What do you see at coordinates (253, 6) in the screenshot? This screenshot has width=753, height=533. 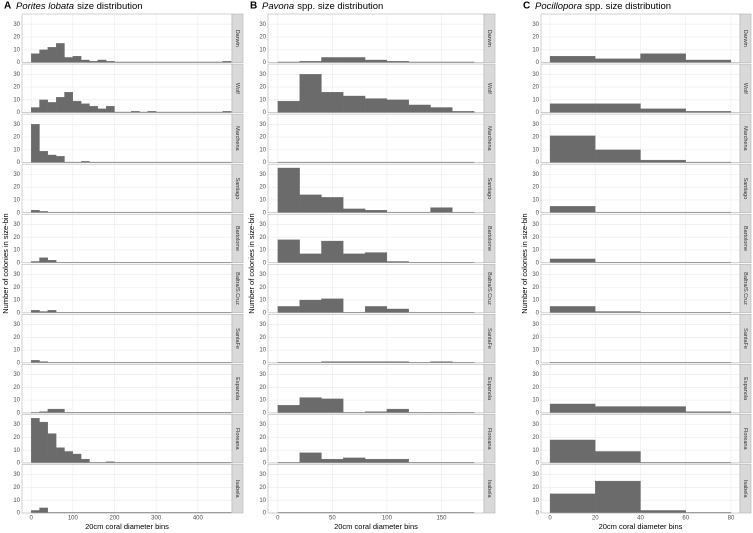 I see `panel-label: B` at bounding box center [253, 6].